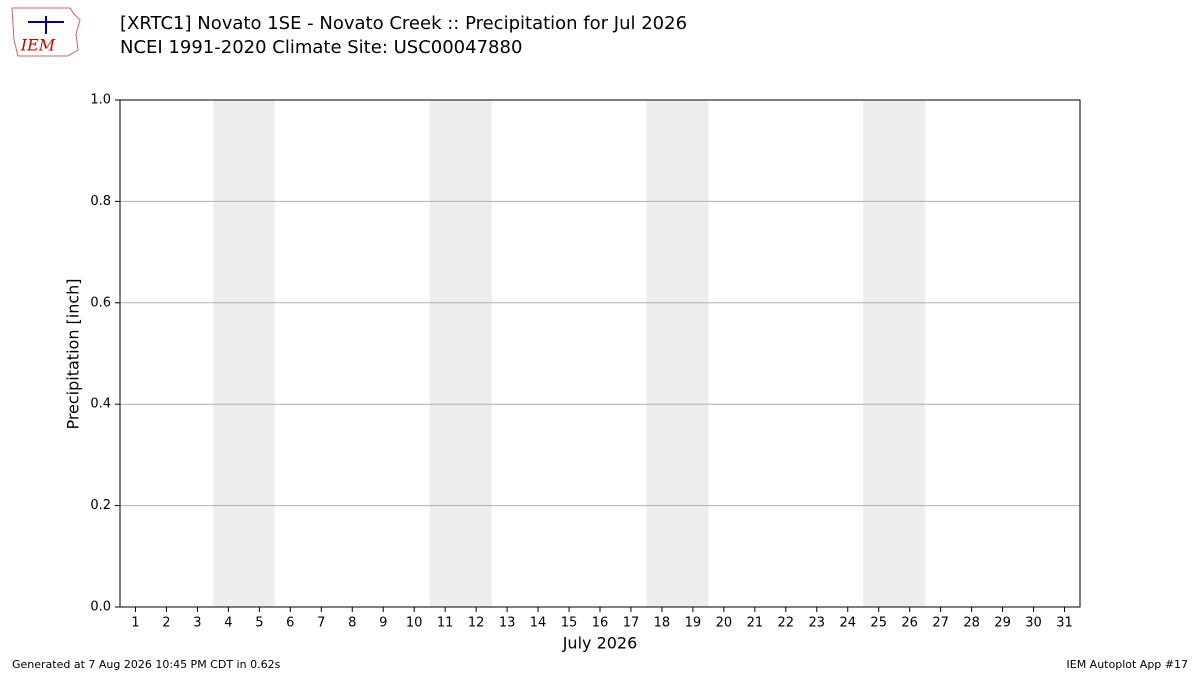 This screenshot has height=675, width=1200. What do you see at coordinates (73, 353) in the screenshot?
I see `y-axis-label: Precipitation [inch]` at bounding box center [73, 353].